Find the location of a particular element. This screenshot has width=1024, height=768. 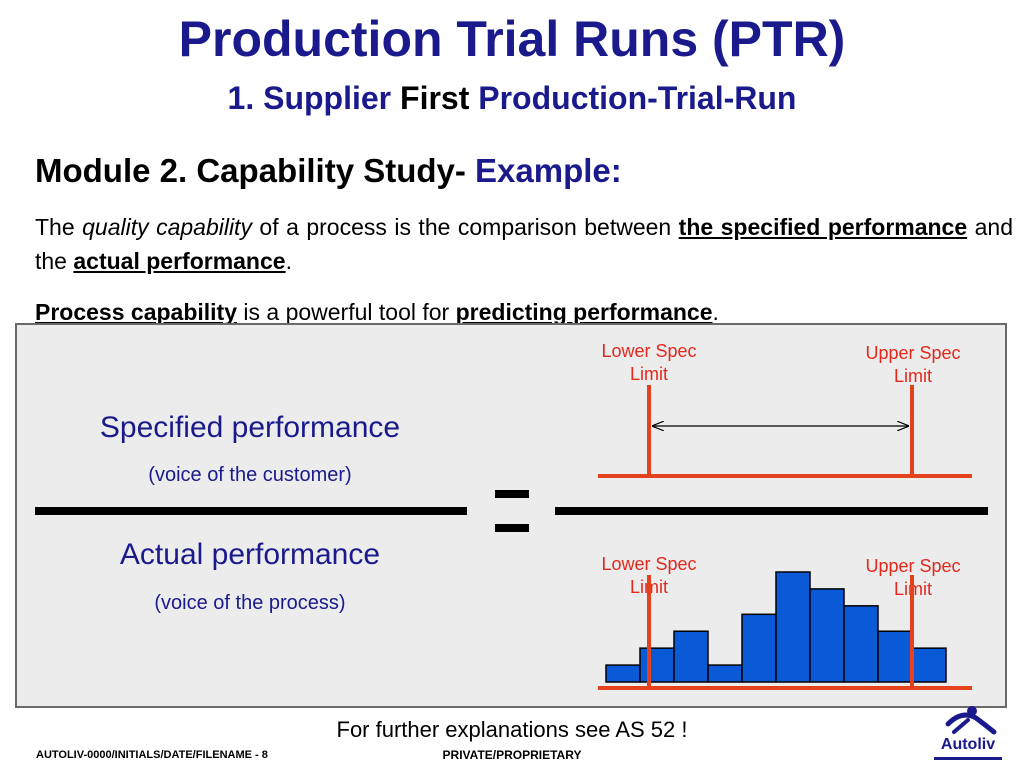

p2-text-4: . is located at coordinates (715, 312).